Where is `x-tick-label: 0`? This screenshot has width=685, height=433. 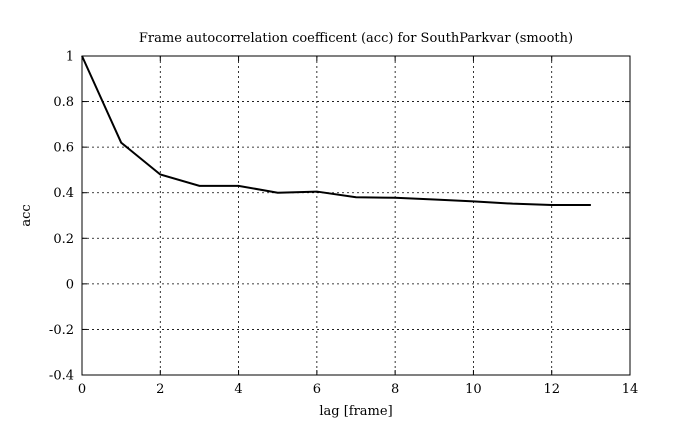
x-tick-label: 0 is located at coordinates (82, 389).